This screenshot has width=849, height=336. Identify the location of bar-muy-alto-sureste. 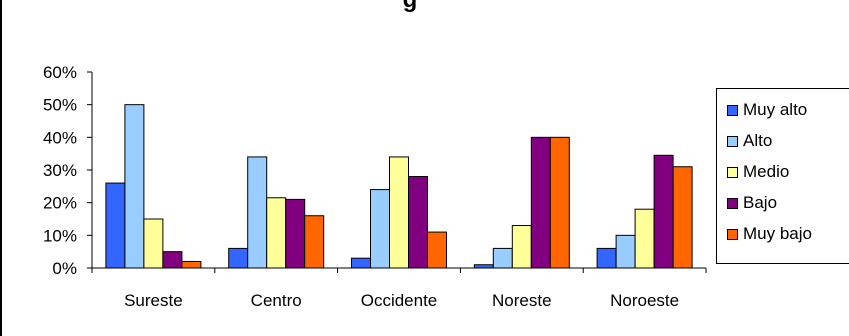
(115, 225).